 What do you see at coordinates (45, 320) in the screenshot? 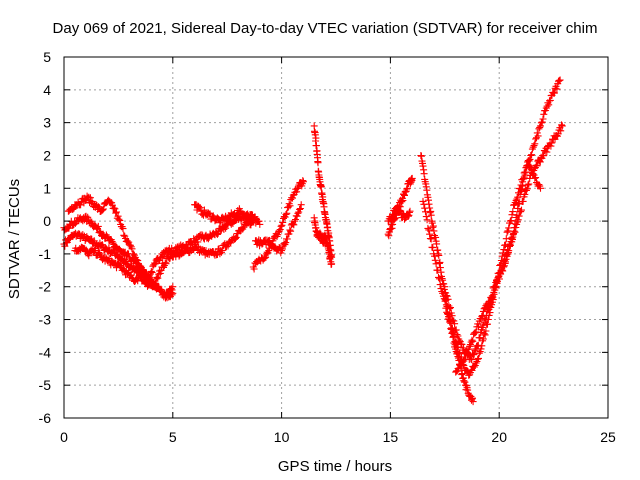
I see `y-tick-label: -3` at bounding box center [45, 320].